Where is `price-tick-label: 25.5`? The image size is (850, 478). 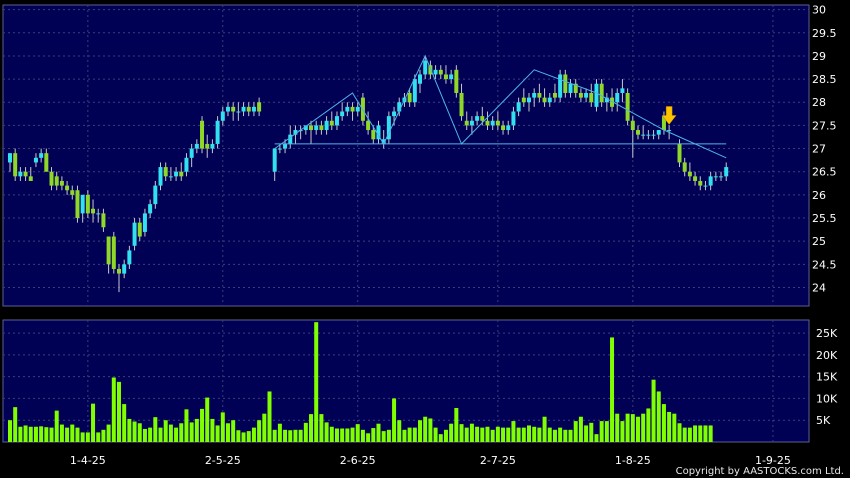 price-tick-label: 25.5 is located at coordinates (824, 218).